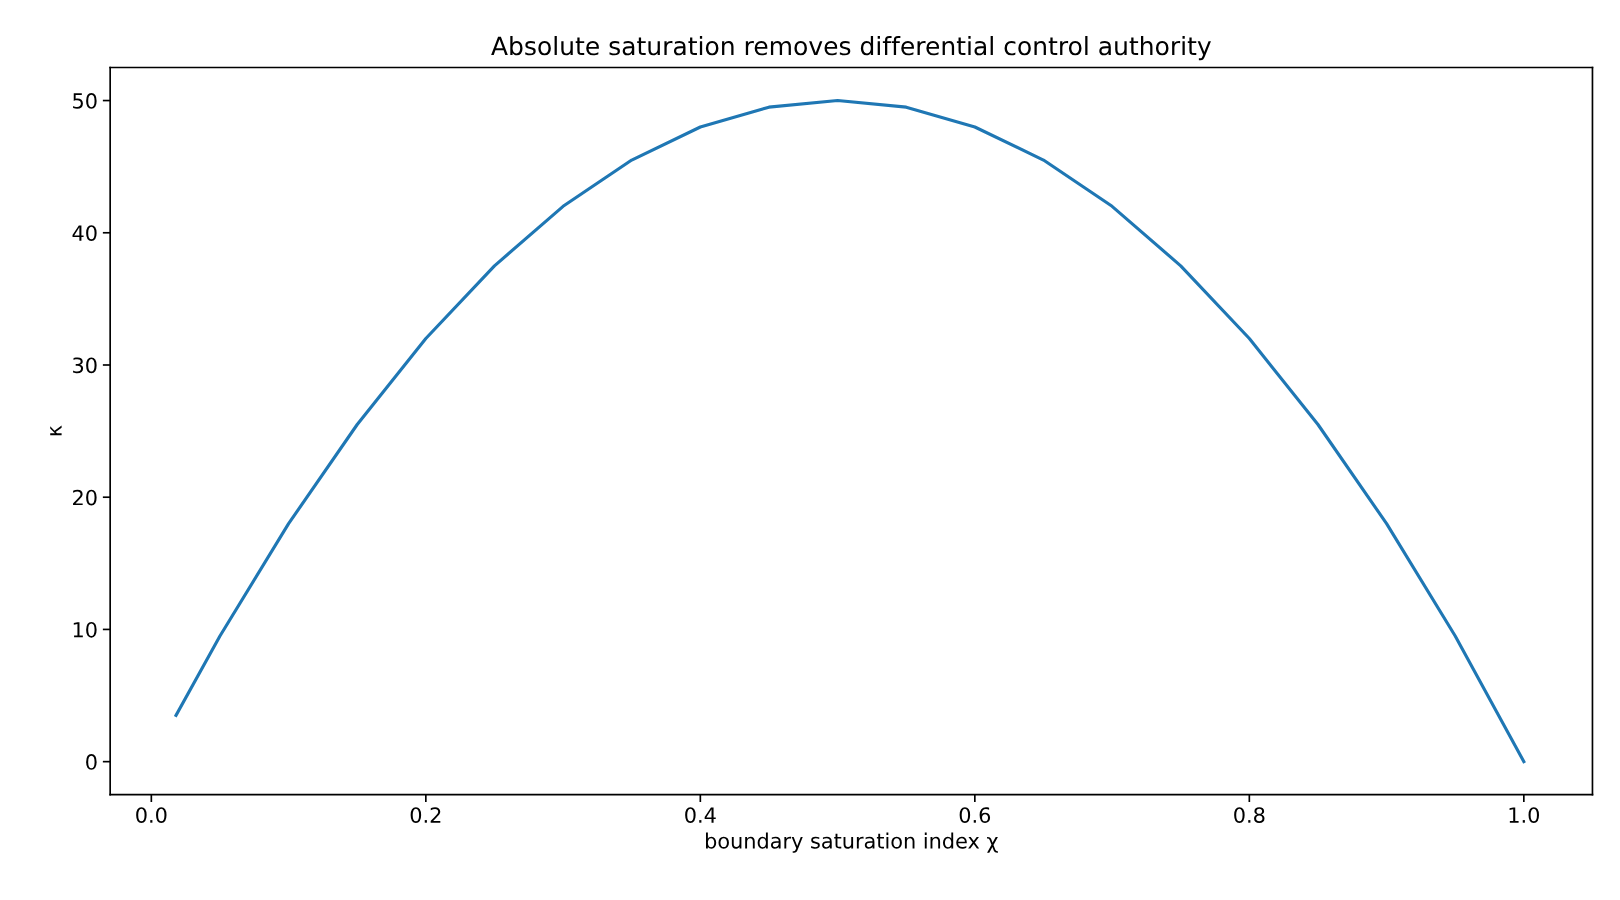 Image resolution: width=1620 pixels, height=900 pixels. Describe the element at coordinates (151, 815) in the screenshot. I see `x-tick-label: 0.0` at that location.